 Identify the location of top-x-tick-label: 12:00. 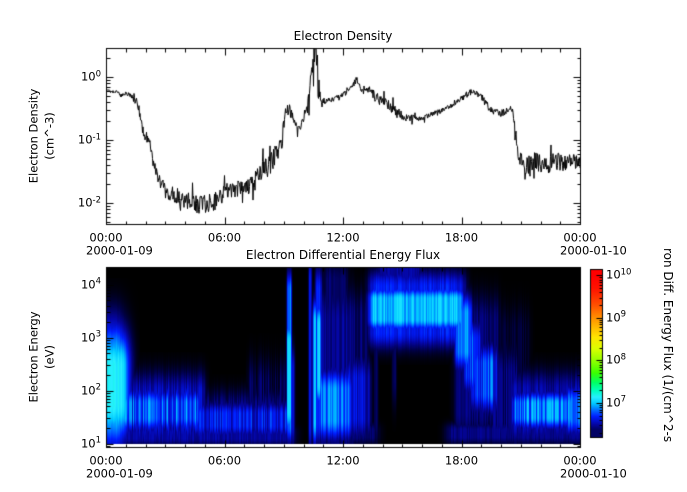
(343, 237).